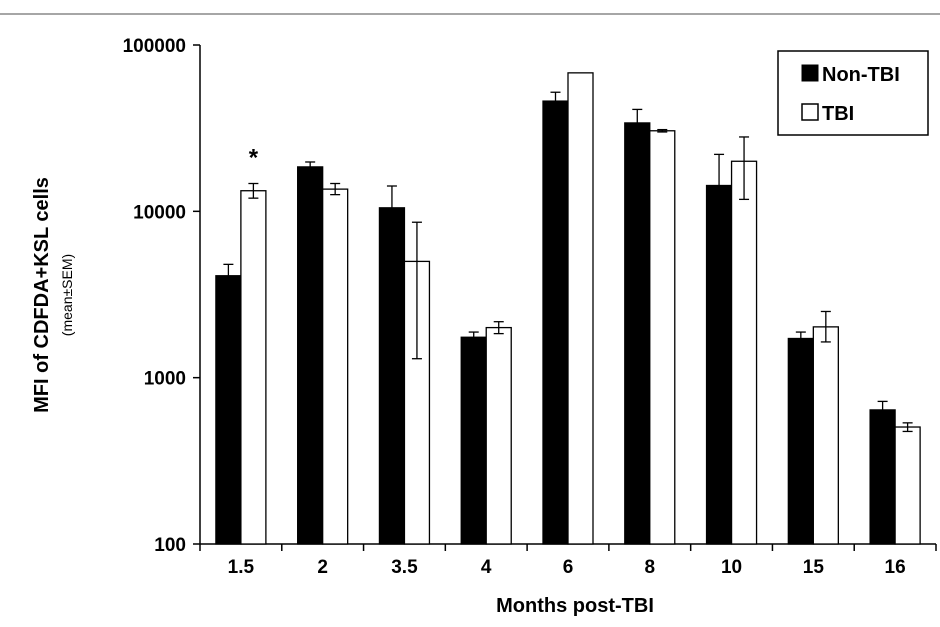  I want to click on significance-asterisk: *, so click(254, 158).